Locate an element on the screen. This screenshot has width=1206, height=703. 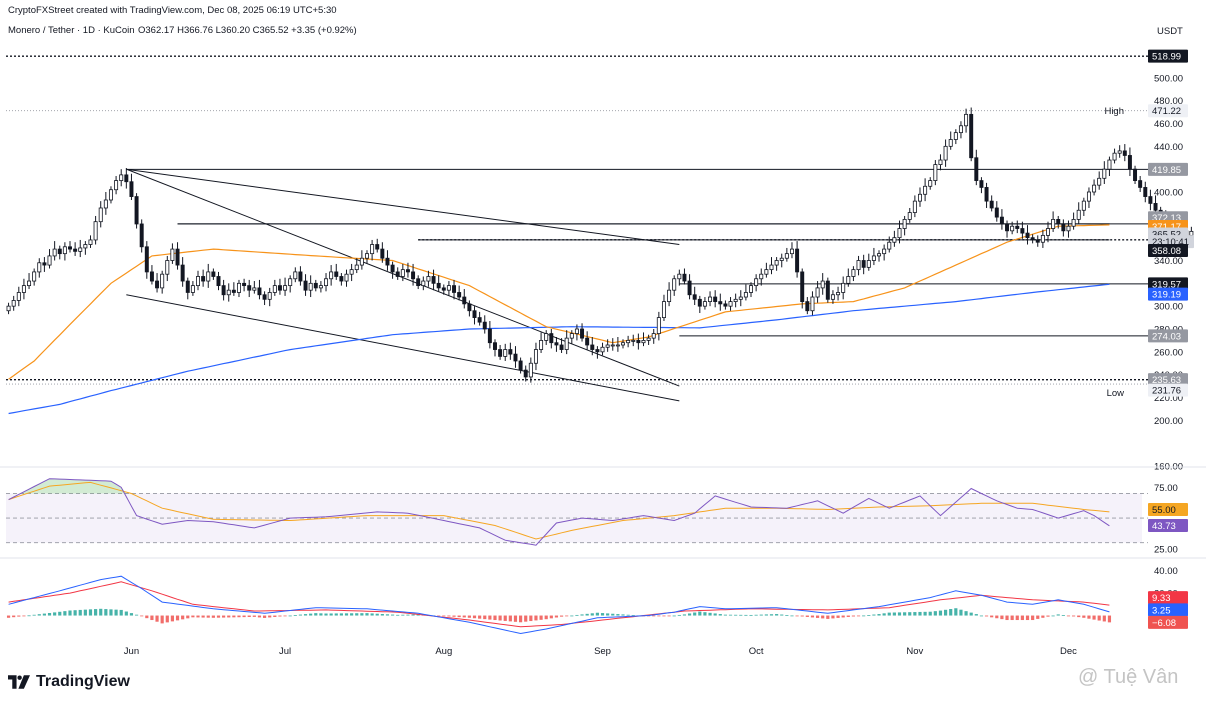
price-tag-8-bg is located at coordinates (1168, 284).